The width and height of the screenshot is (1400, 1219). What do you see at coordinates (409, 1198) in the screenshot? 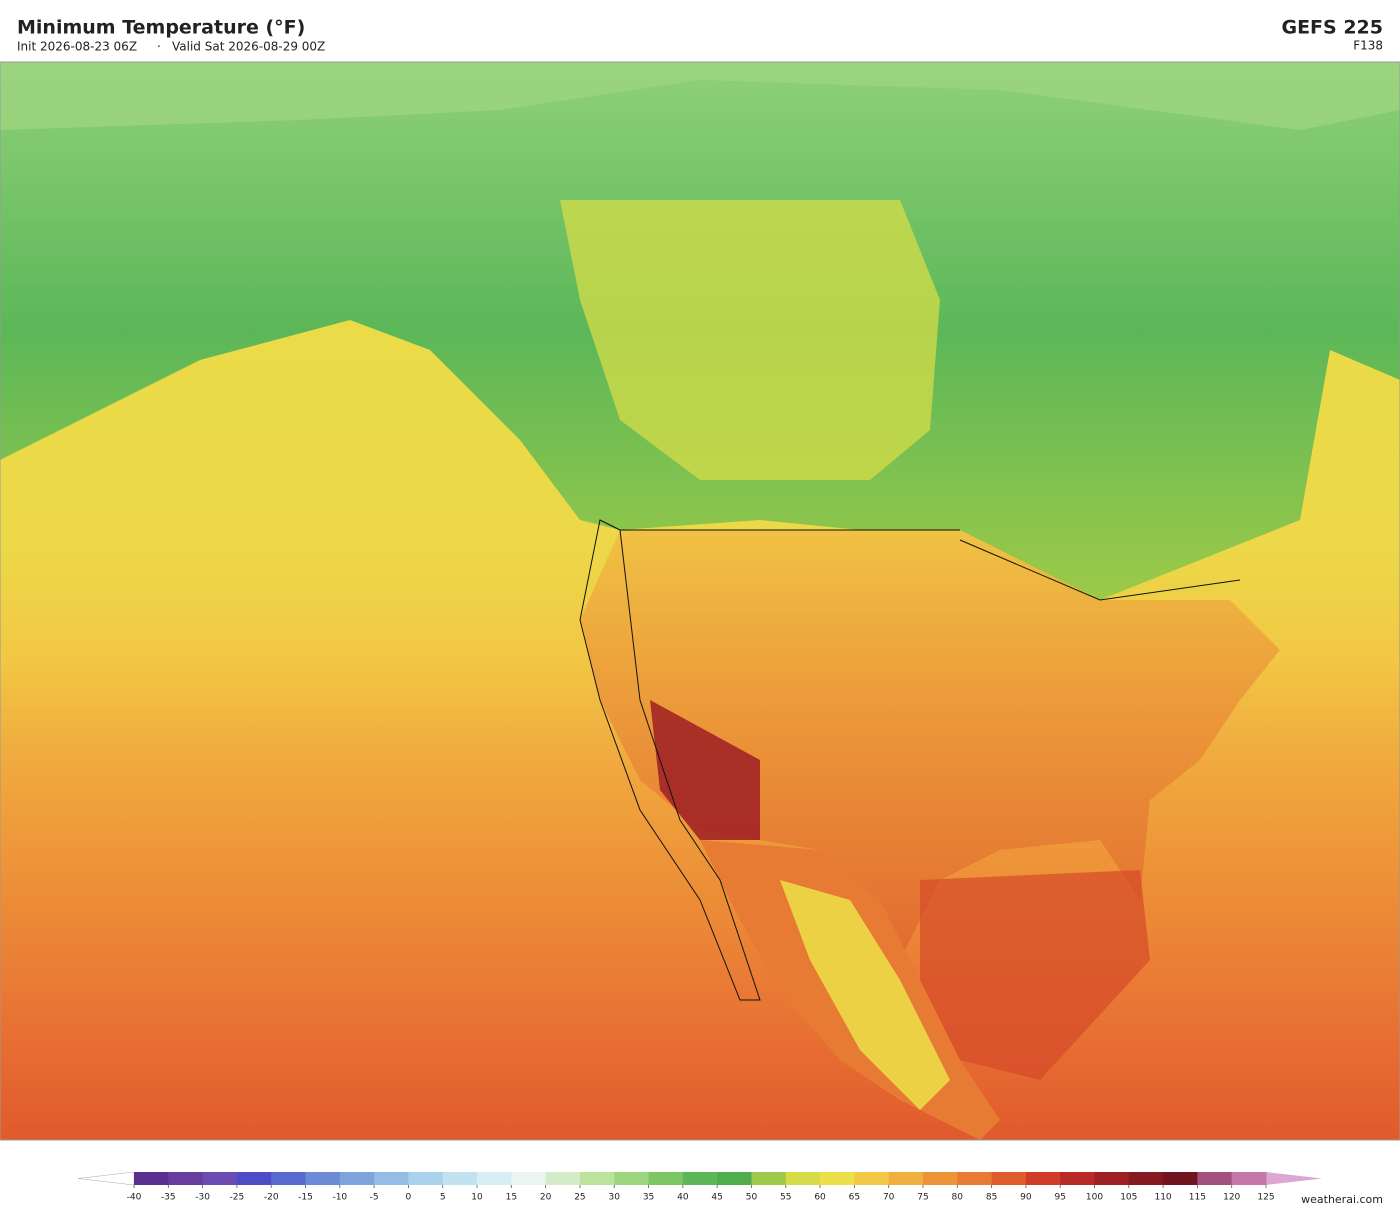
I see `colorbar-tick-label: 0` at bounding box center [409, 1198].